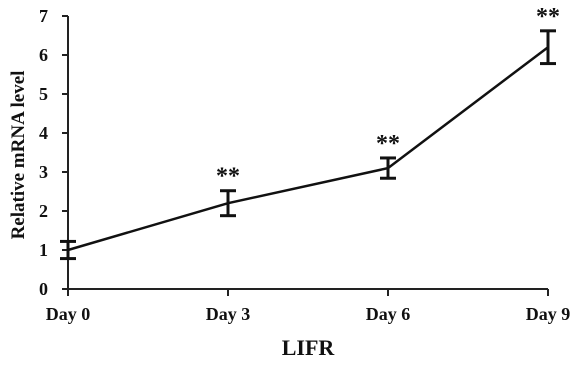  I want to click on x-tick-label: Day 6, so click(388, 314).